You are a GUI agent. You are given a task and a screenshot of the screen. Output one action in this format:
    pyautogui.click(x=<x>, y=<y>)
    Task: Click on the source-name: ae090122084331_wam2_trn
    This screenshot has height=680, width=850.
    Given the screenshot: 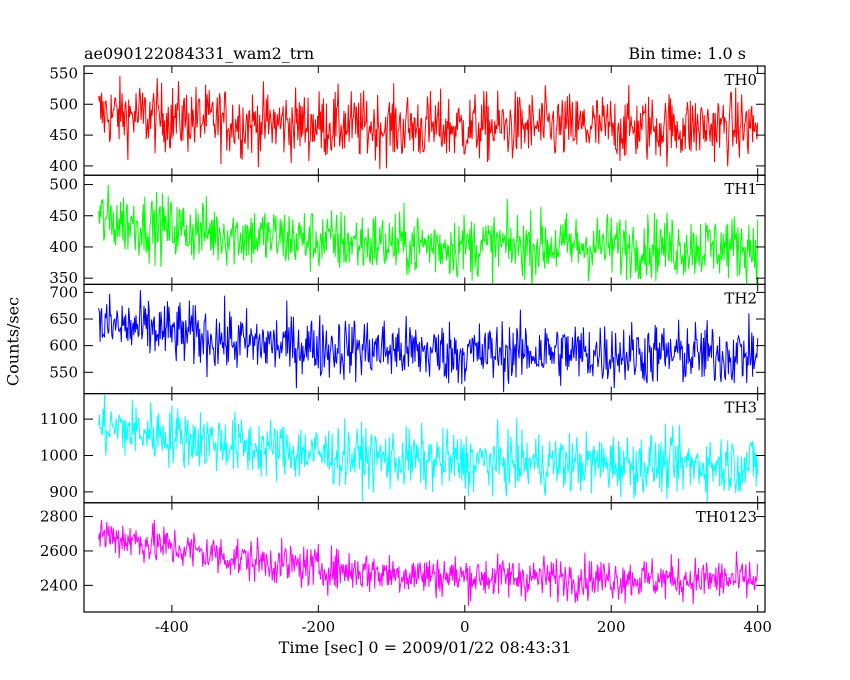 What is the action you would take?
    pyautogui.click(x=199, y=53)
    